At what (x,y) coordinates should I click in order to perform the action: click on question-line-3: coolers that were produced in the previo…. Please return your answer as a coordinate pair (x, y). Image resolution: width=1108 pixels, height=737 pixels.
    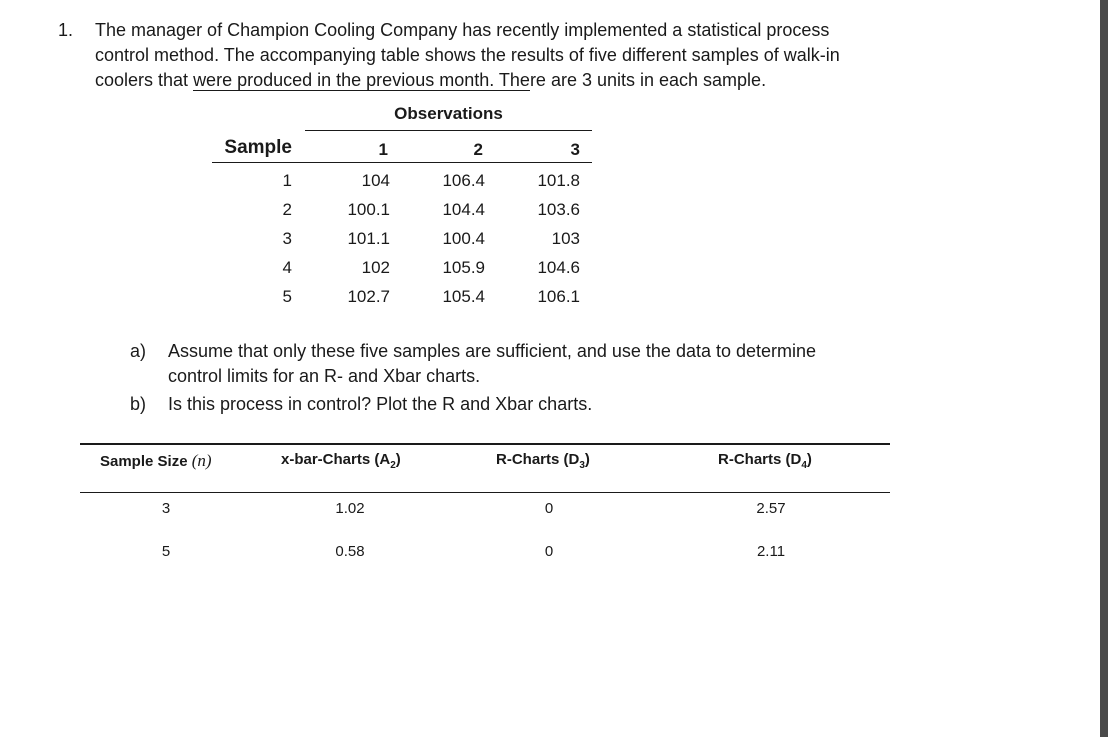
    Looking at the image, I should click on (535, 80).